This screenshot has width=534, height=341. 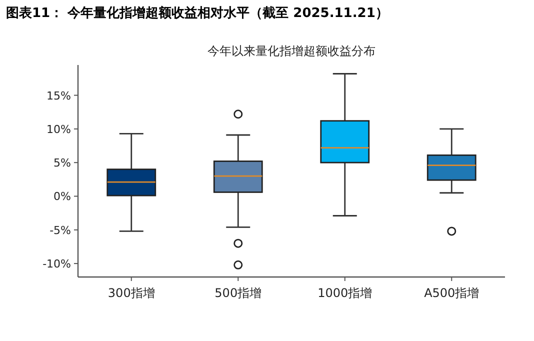 What do you see at coordinates (58, 95) in the screenshot?
I see `y-tick-label: 15%` at bounding box center [58, 95].